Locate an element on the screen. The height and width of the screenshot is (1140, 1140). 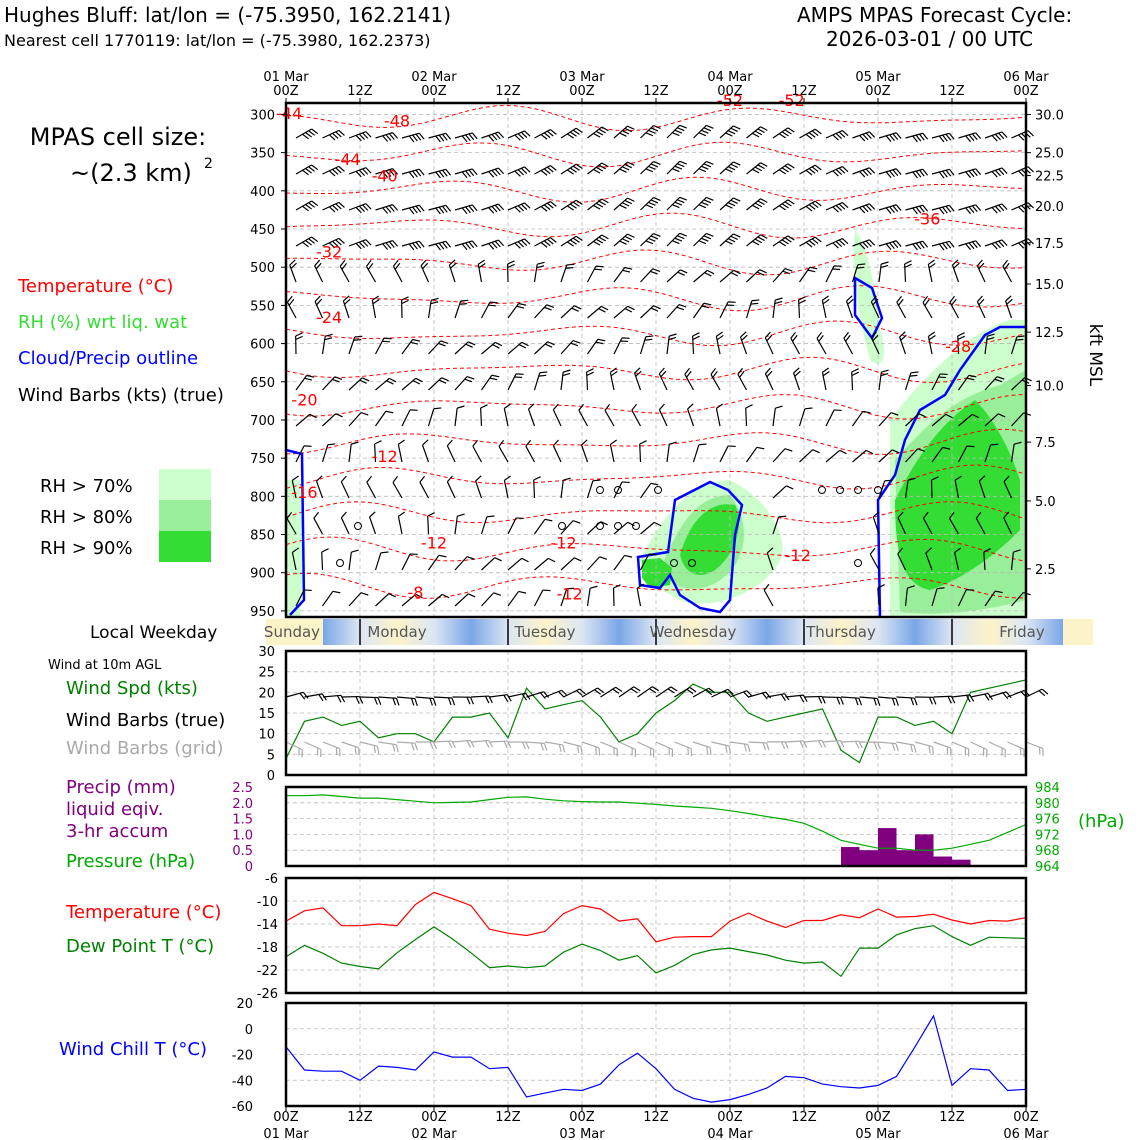
wc-tick-label: -40 is located at coordinates (242, 1081).